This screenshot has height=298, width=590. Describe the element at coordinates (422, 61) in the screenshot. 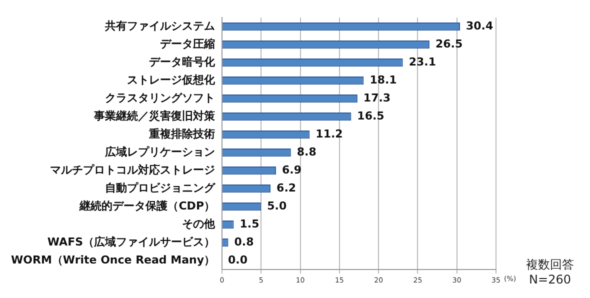

I see `data-label: 23.1` at that location.